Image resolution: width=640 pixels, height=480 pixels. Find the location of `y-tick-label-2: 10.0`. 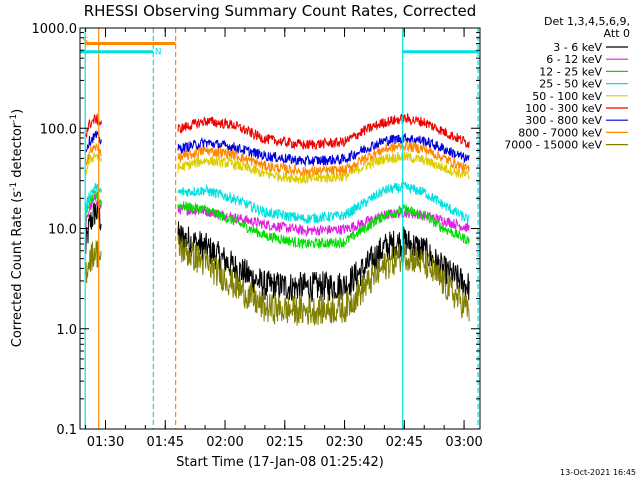

y-tick-label-2: 10.0 is located at coordinates (62, 230).